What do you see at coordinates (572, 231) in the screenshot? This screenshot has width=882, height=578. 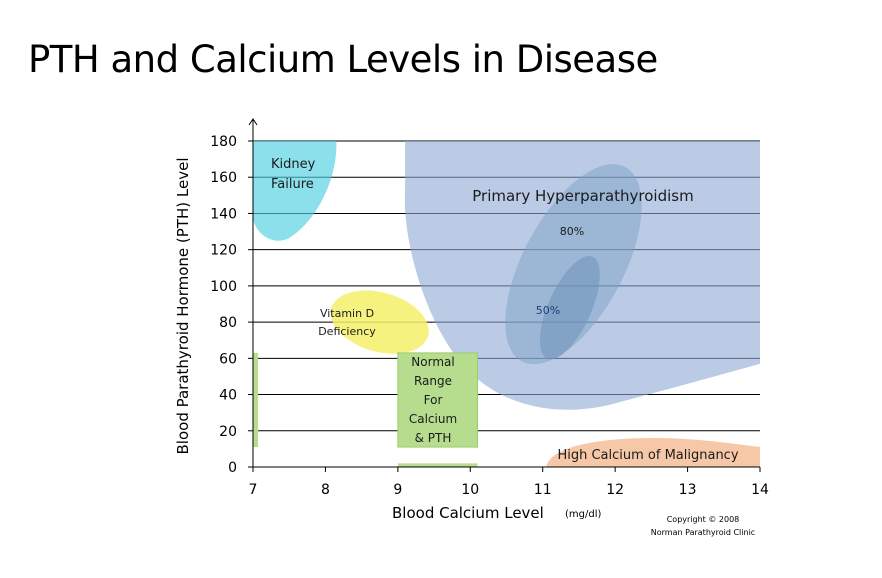 I see `label-80-1: 80%` at bounding box center [572, 231].